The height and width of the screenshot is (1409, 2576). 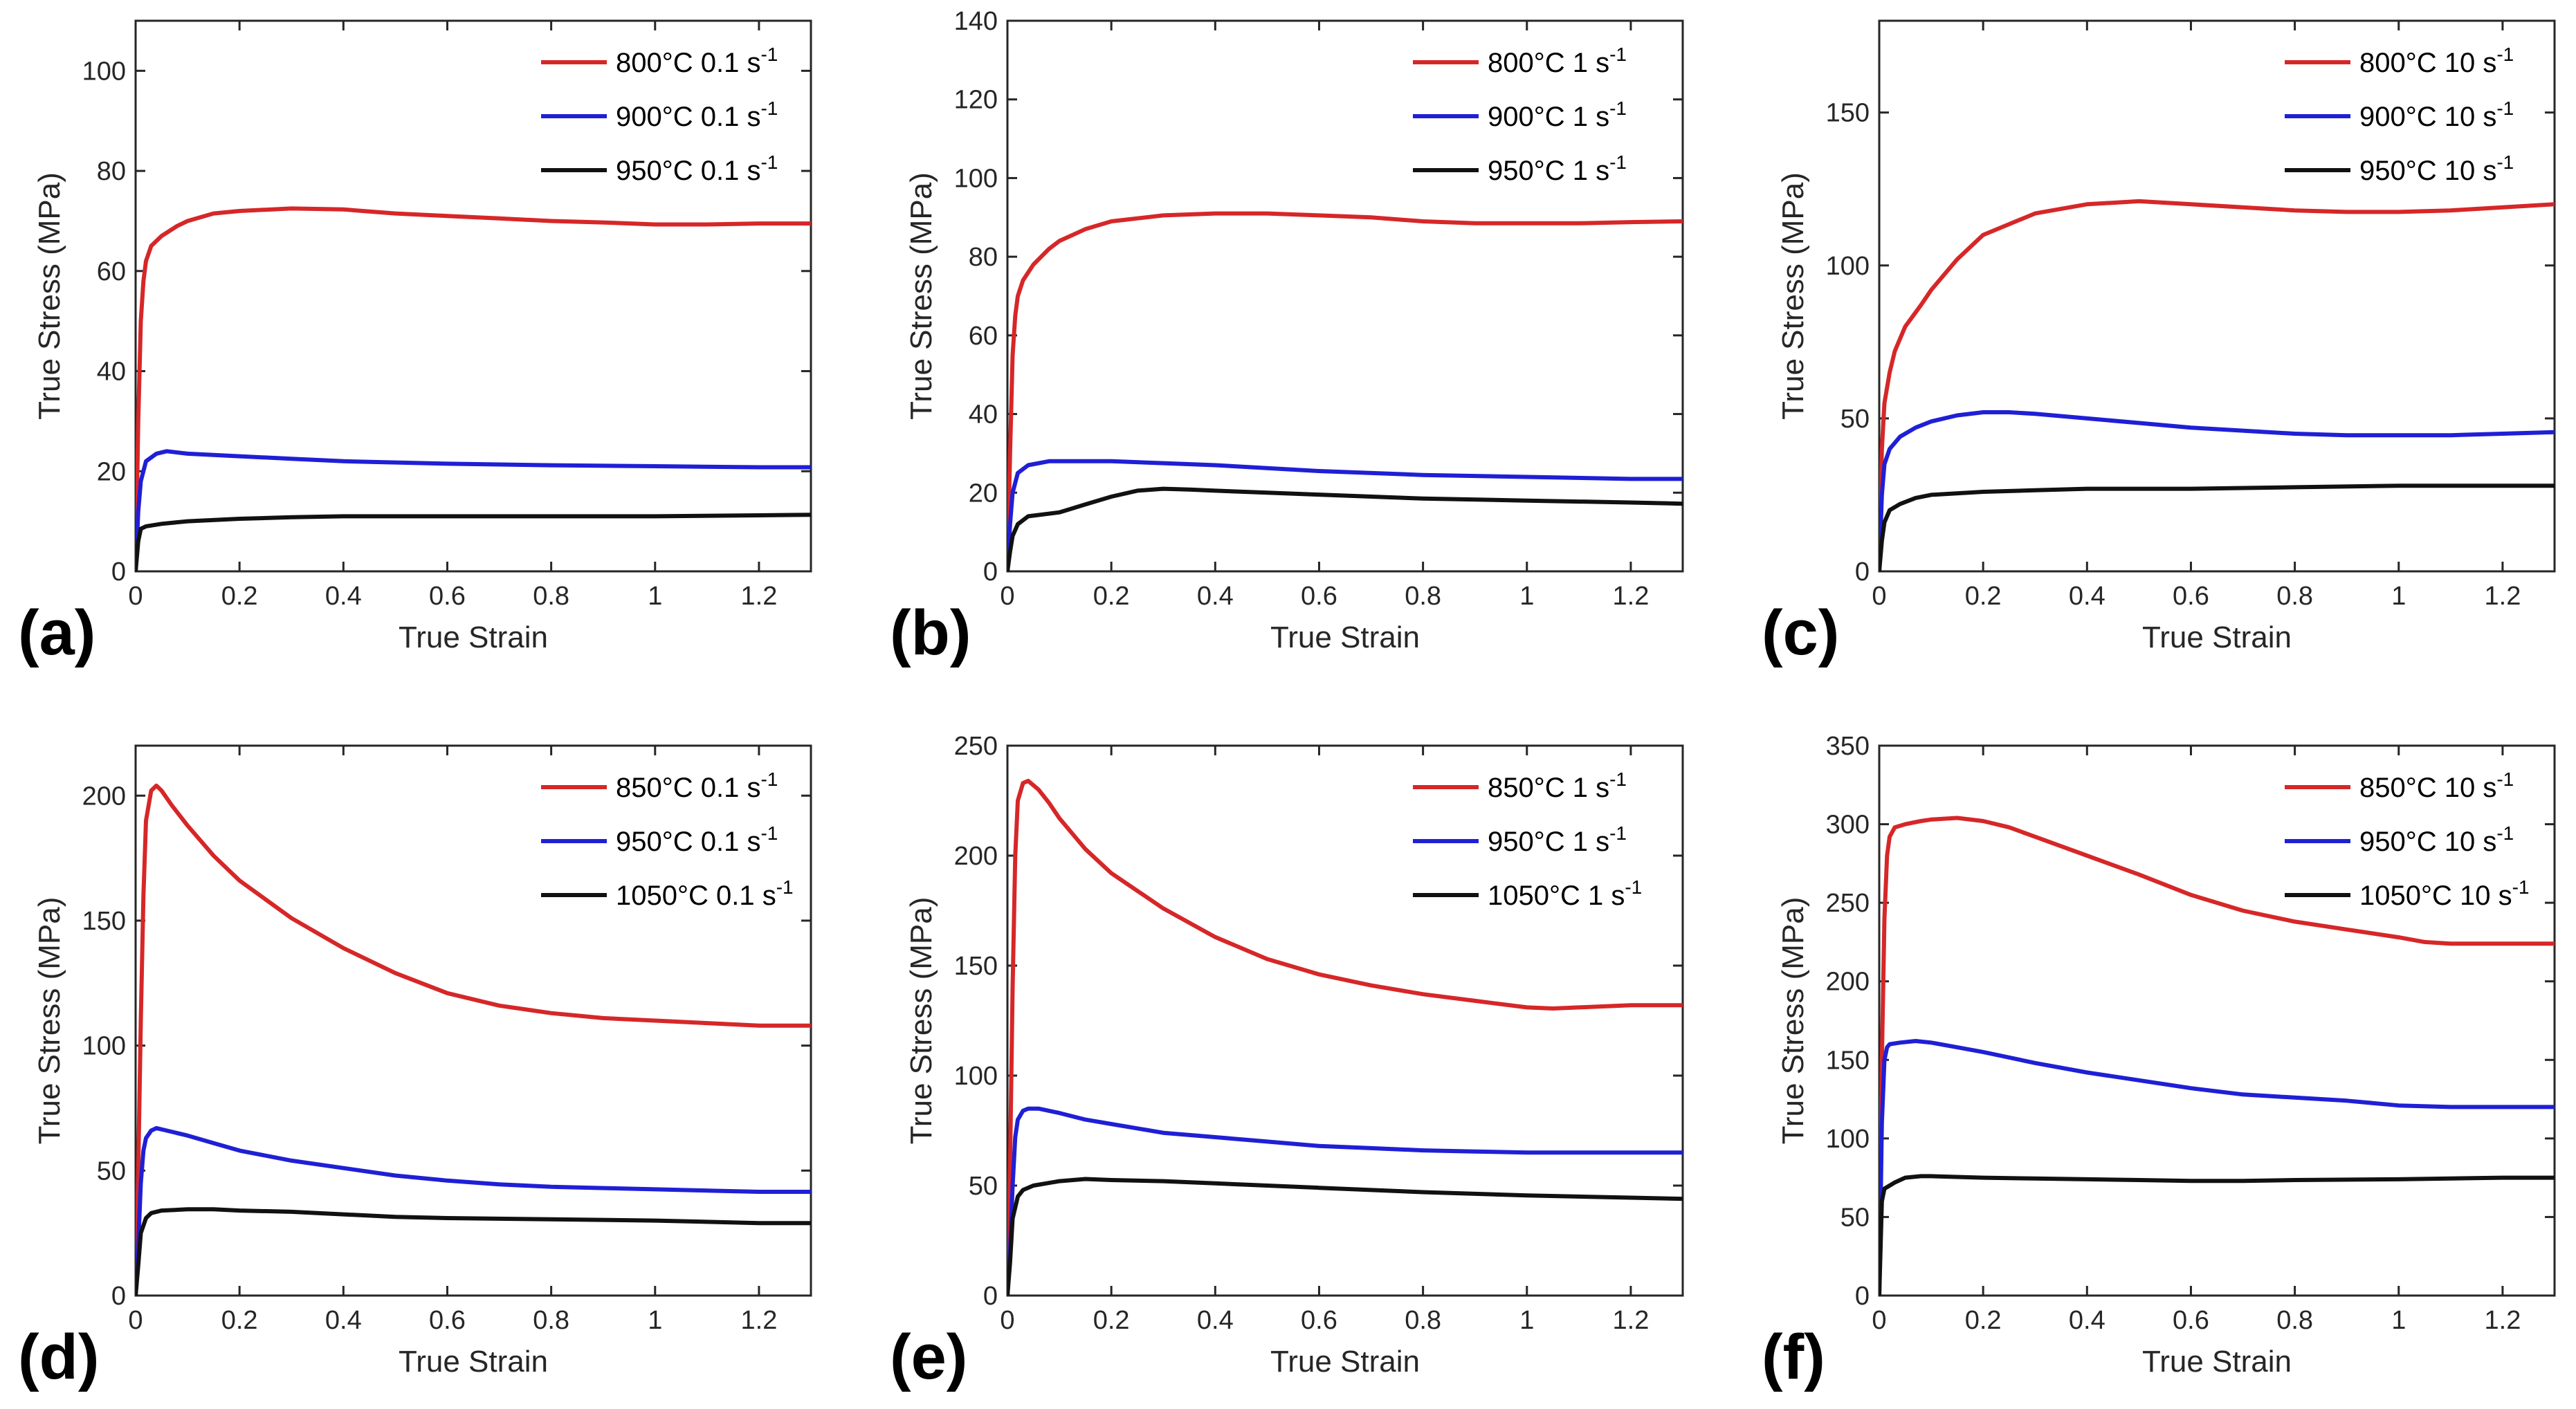 What do you see at coordinates (688, 117) in the screenshot?
I see `legend-text: 900°C 0.1 s` at bounding box center [688, 117].